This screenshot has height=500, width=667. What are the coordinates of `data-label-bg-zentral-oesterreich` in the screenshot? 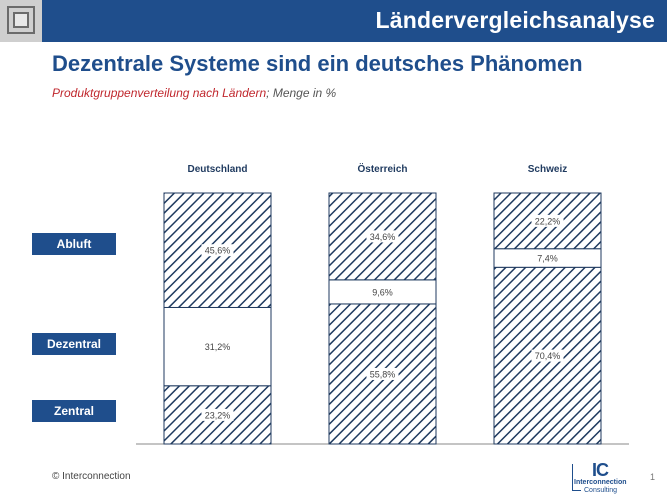 It's located at (382, 373).